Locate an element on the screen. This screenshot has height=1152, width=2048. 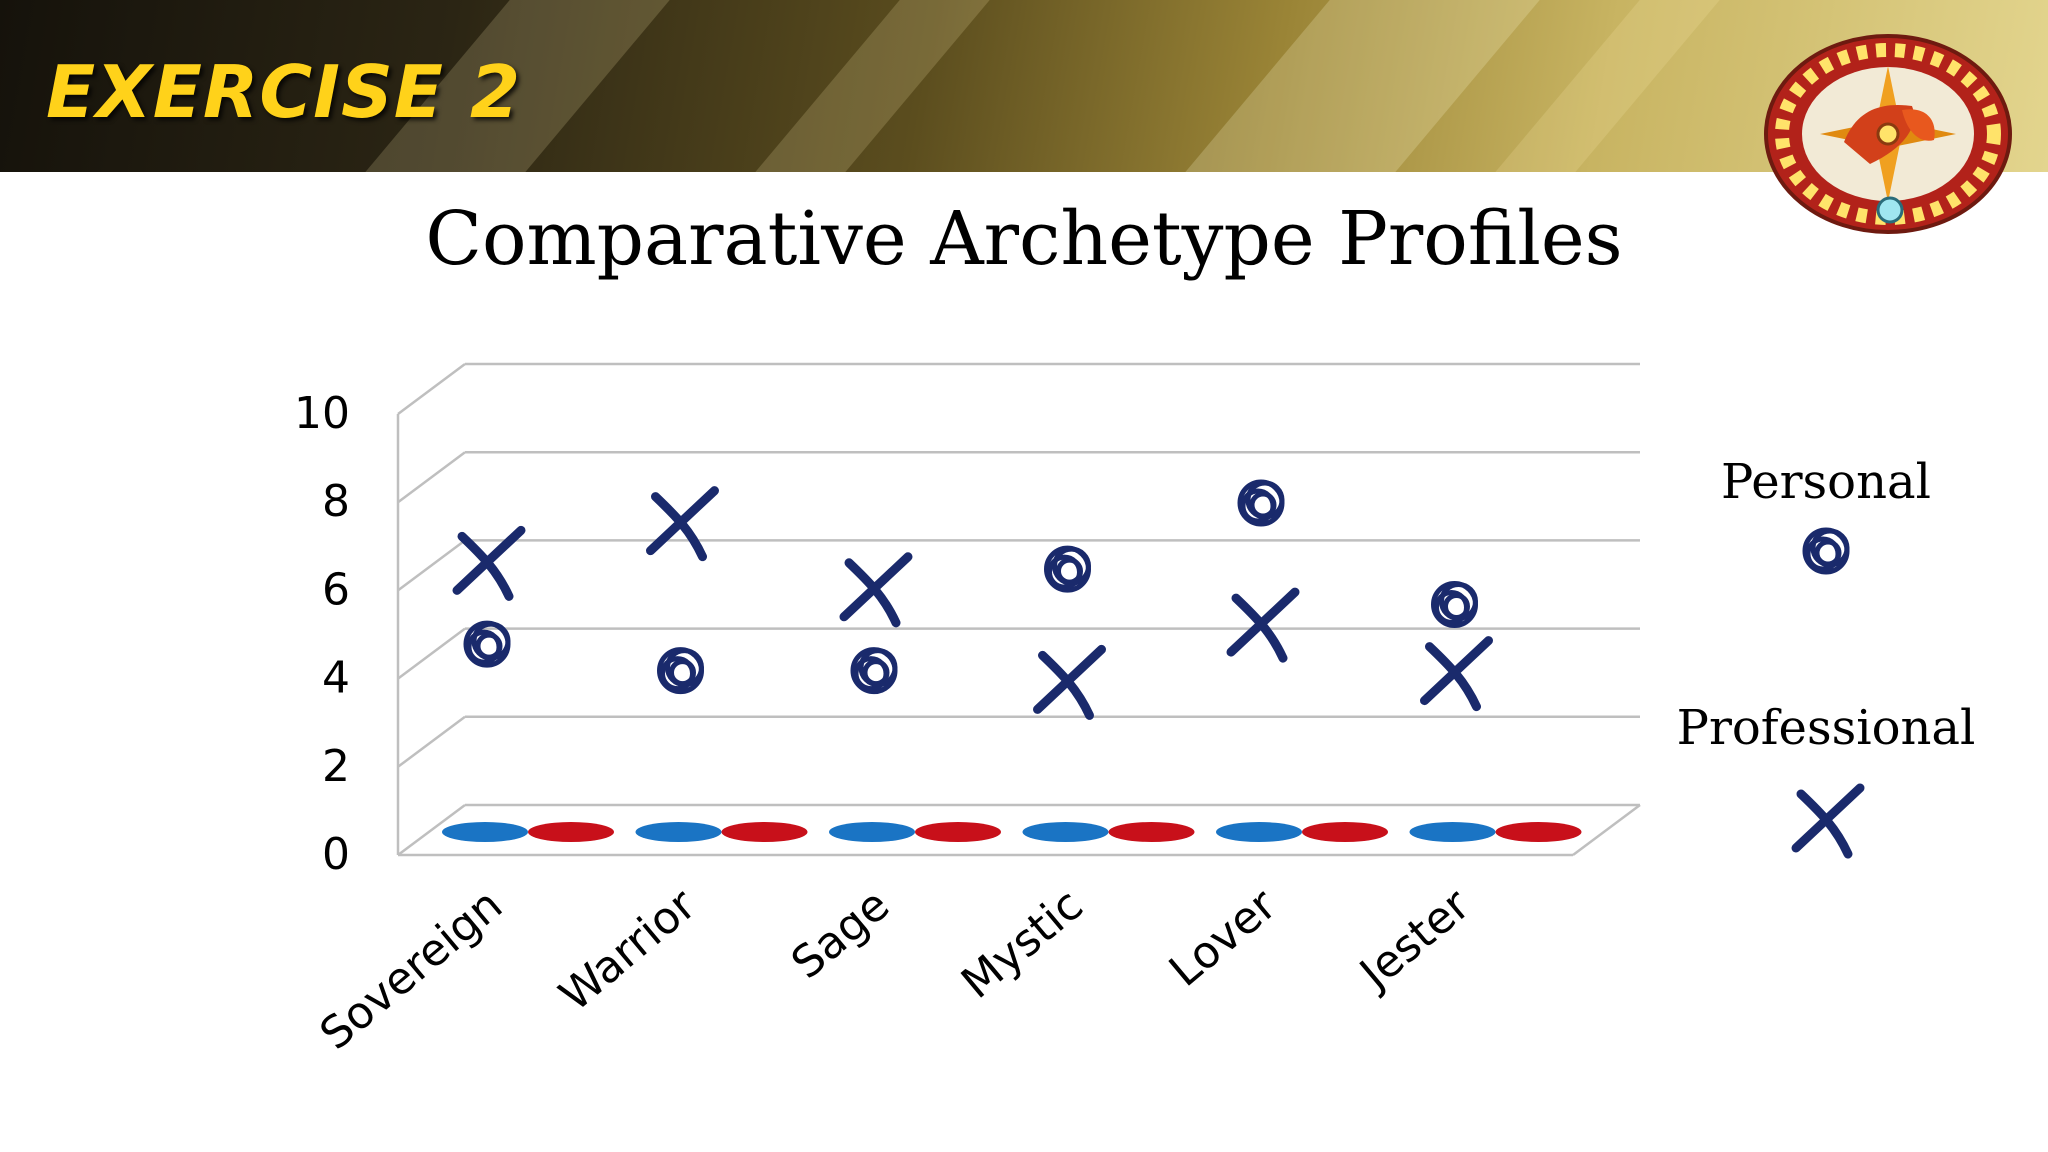
header-banner: EXERCISE 2 is located at coordinates (1024, 86).